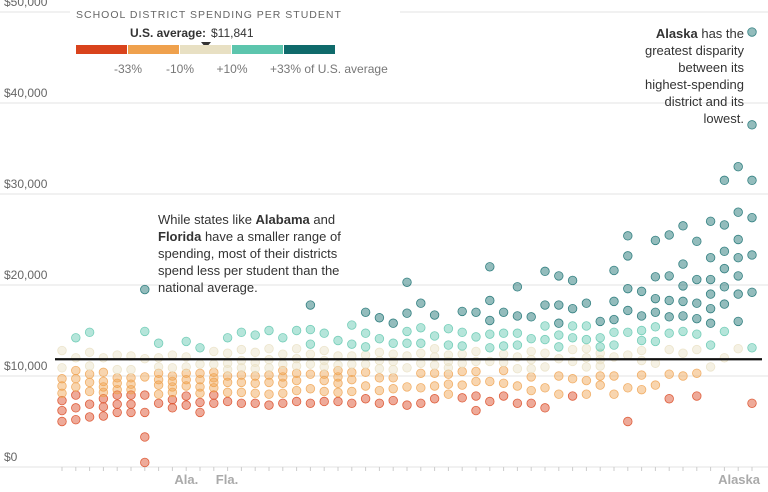 This screenshot has width=768, height=492. I want to click on y-tick-label: $10,000, so click(26, 366).